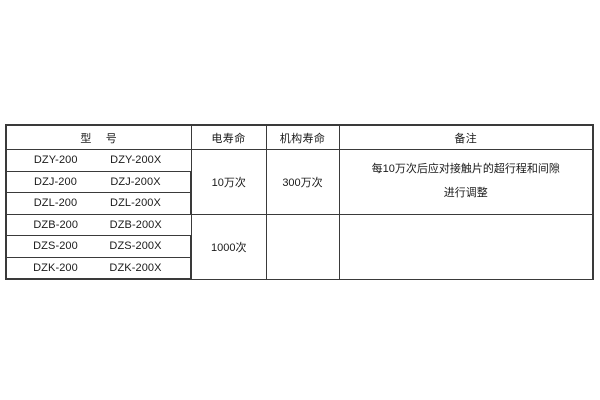 The height and width of the screenshot is (400, 600). I want to click on column-header-notes: 备注, so click(466, 137).